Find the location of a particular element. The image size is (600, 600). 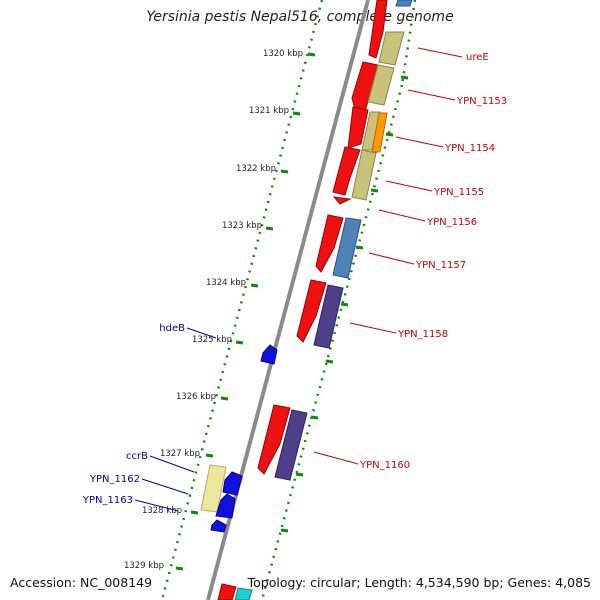

ruler-label: 1329 kbp is located at coordinates (144, 566).